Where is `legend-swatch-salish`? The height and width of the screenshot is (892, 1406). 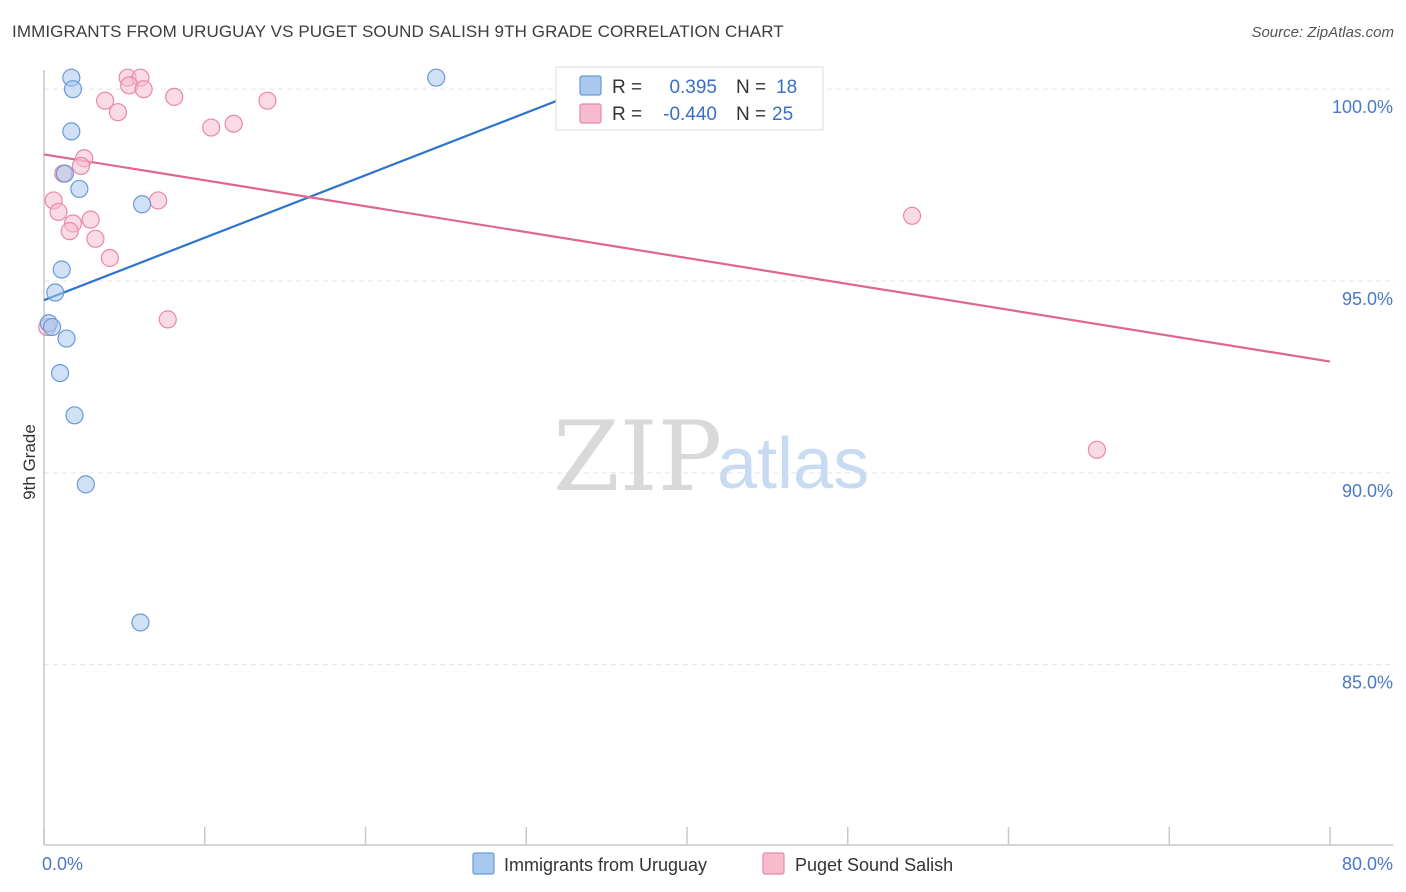 legend-swatch-salish is located at coordinates (773, 863).